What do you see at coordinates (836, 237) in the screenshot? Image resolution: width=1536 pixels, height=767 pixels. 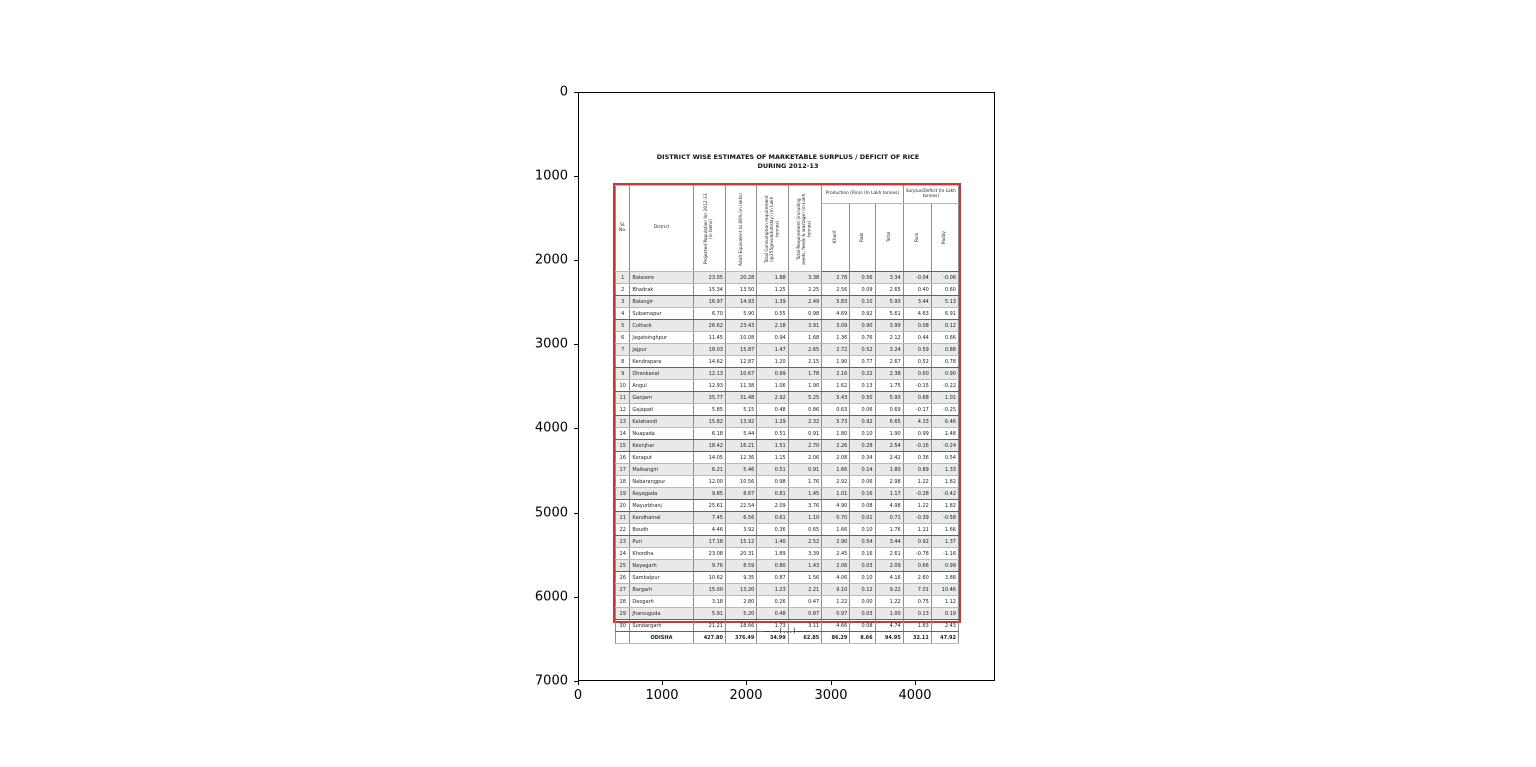 I see `col-header-kharif: Kharif` at bounding box center [836, 237].